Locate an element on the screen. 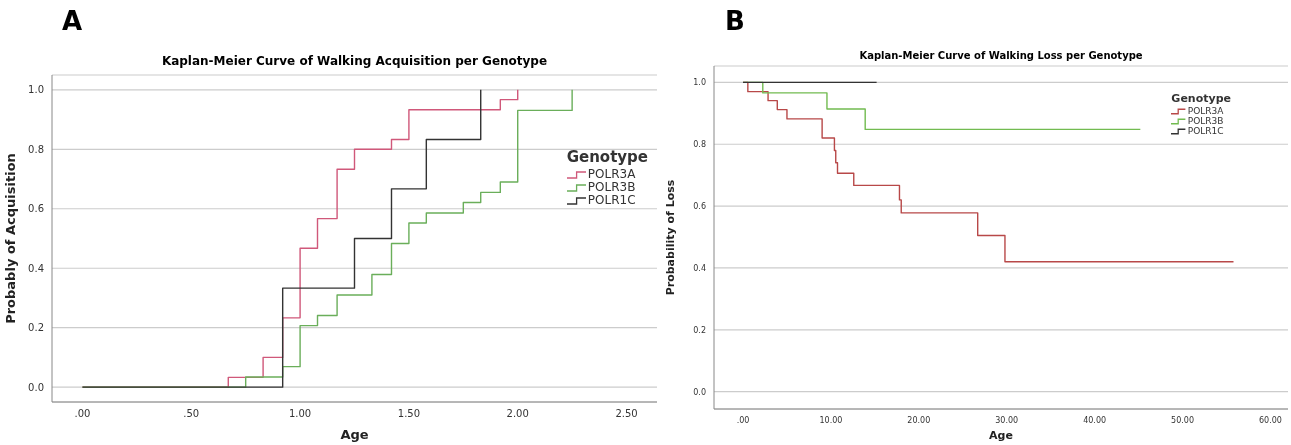 This screenshot has width=1291, height=445. x-tick-label: 20.00 is located at coordinates (919, 420).